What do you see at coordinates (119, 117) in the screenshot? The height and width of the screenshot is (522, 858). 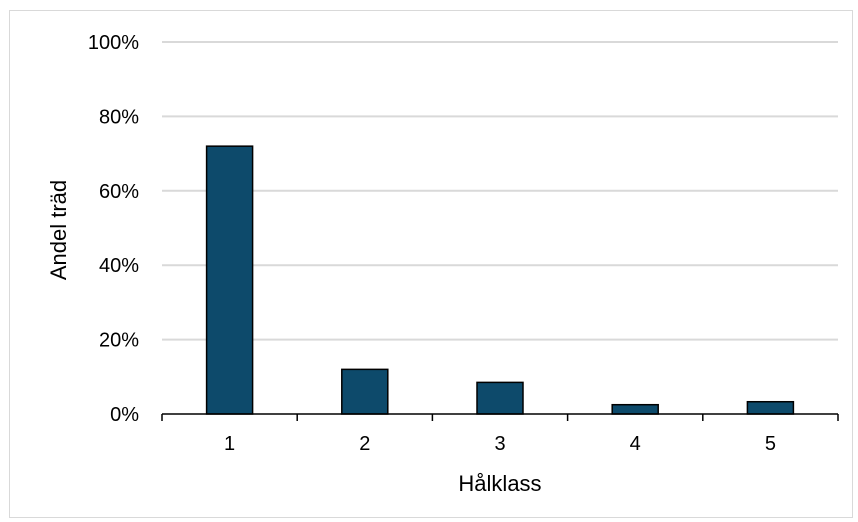 I see `y-tick-label: 80%` at bounding box center [119, 117].